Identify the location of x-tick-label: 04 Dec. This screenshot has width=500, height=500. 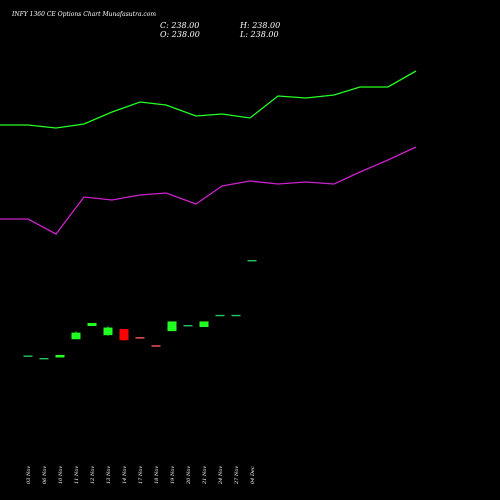
(253, 475).